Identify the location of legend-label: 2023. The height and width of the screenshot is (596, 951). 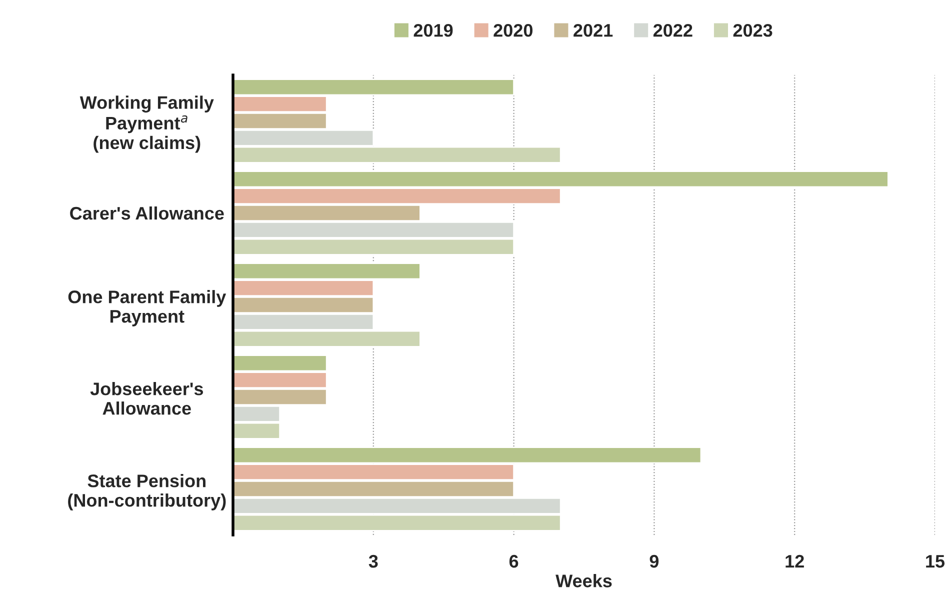
(752, 30).